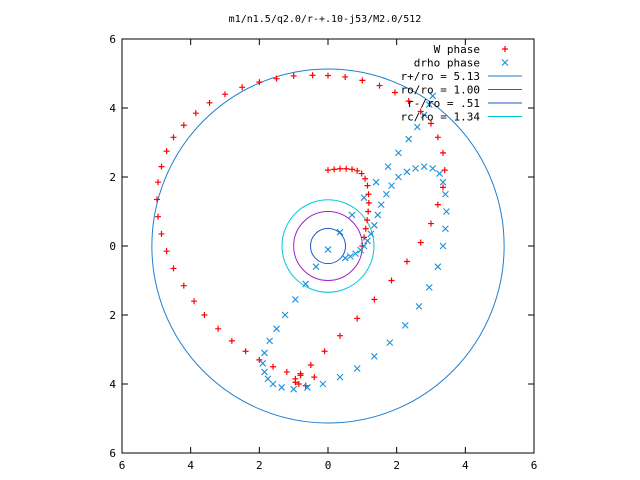 Image resolution: width=640 pixels, height=480 pixels. Describe the element at coordinates (465, 465) in the screenshot. I see `x-tick-label: 4` at that location.